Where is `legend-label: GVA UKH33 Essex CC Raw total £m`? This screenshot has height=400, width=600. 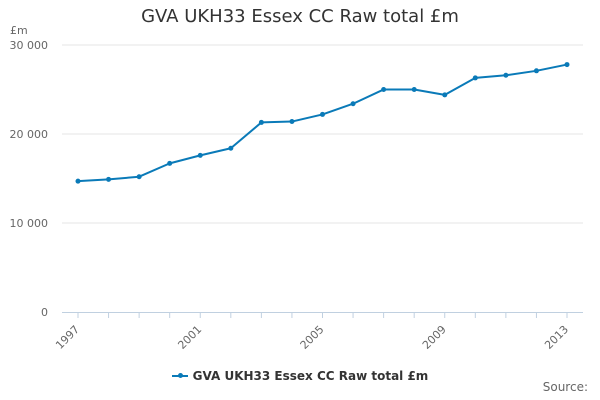 legend-label: GVA UKH33 Essex CC Raw total £m is located at coordinates (310, 376).